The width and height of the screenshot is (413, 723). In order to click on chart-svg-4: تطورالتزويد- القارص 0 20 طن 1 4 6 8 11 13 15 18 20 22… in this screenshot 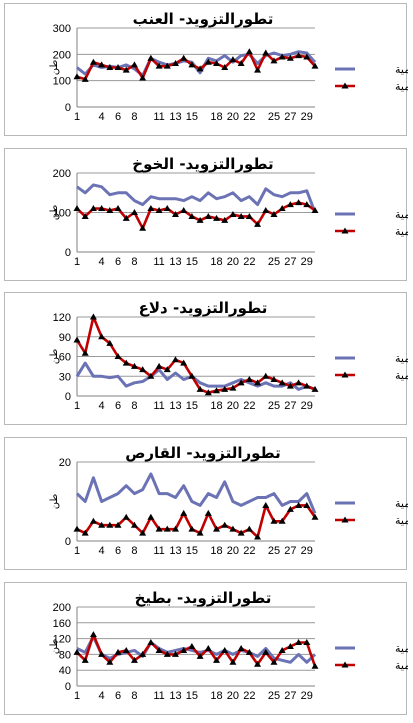, I will do `click(228, 500)`.